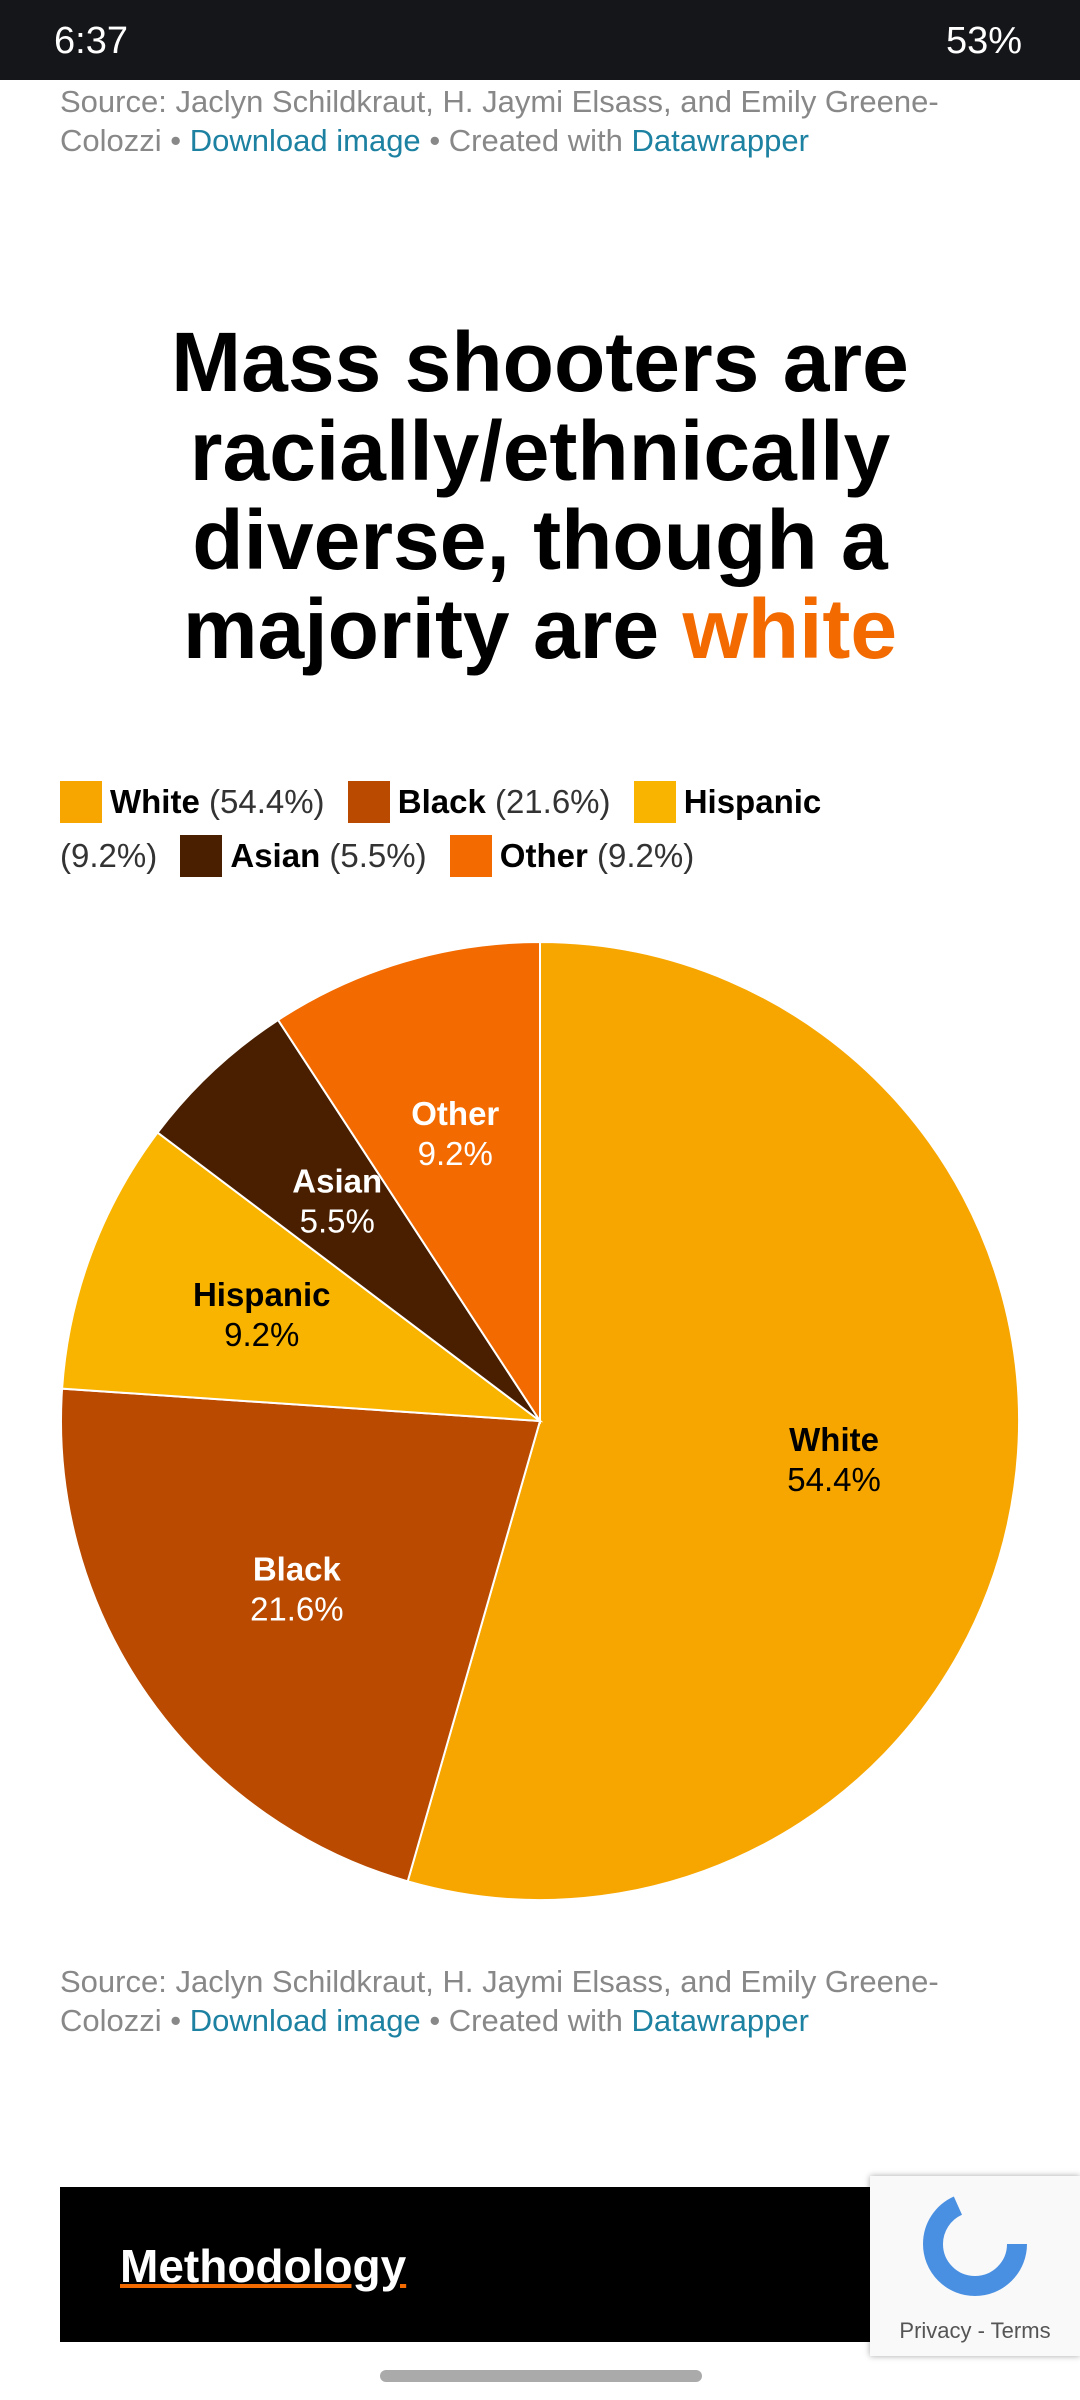  Describe the element at coordinates (262, 1294) in the screenshot. I see `slice-label: Hispanic` at that location.